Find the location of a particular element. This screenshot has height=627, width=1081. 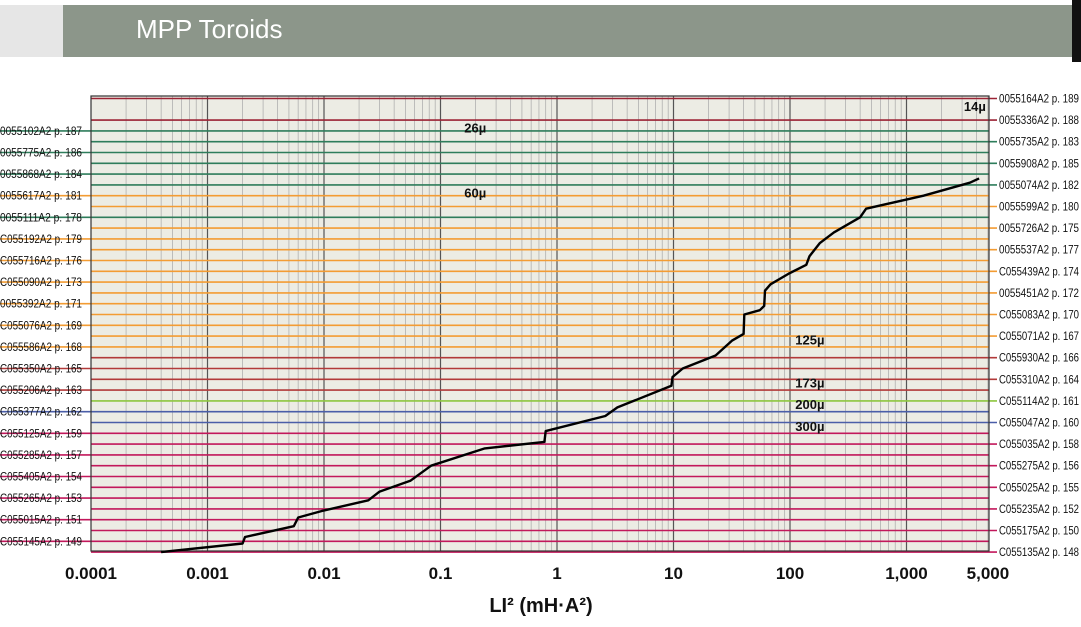

left-part-label: C055350A2 p. 165 is located at coordinates (41, 370).